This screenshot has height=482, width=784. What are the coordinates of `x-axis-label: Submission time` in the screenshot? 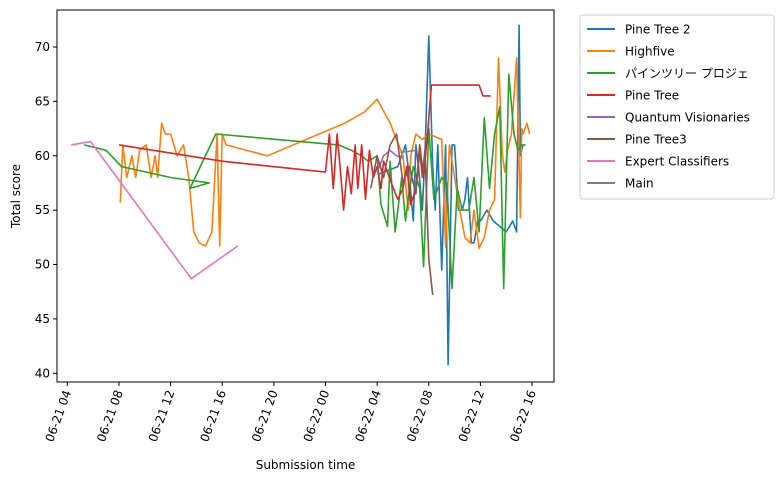 It's located at (306, 465).